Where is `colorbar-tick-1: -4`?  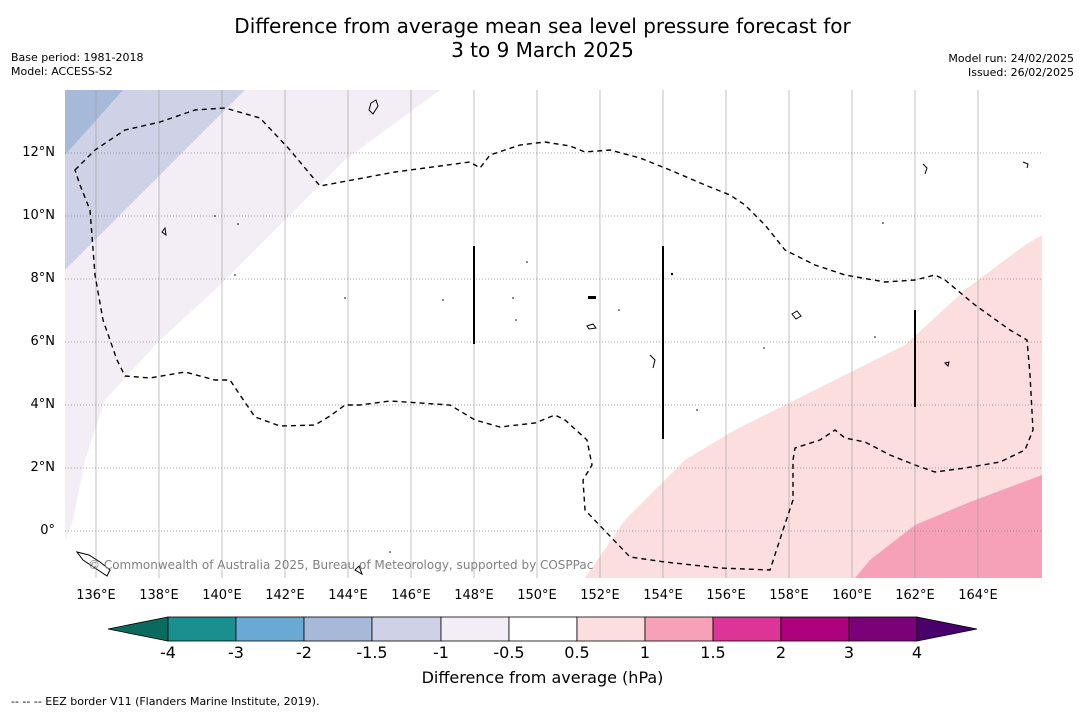
colorbar-tick-1: -4 is located at coordinates (168, 652).